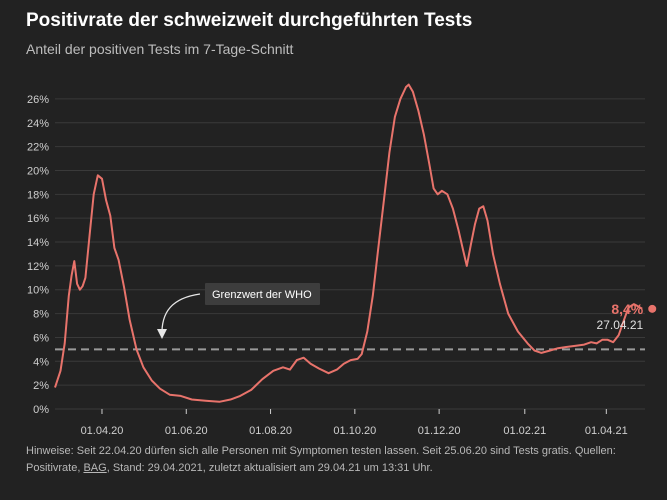 This screenshot has width=667, height=500. Describe the element at coordinates (38, 124) in the screenshot. I see `y-tick-label: 24%` at that location.